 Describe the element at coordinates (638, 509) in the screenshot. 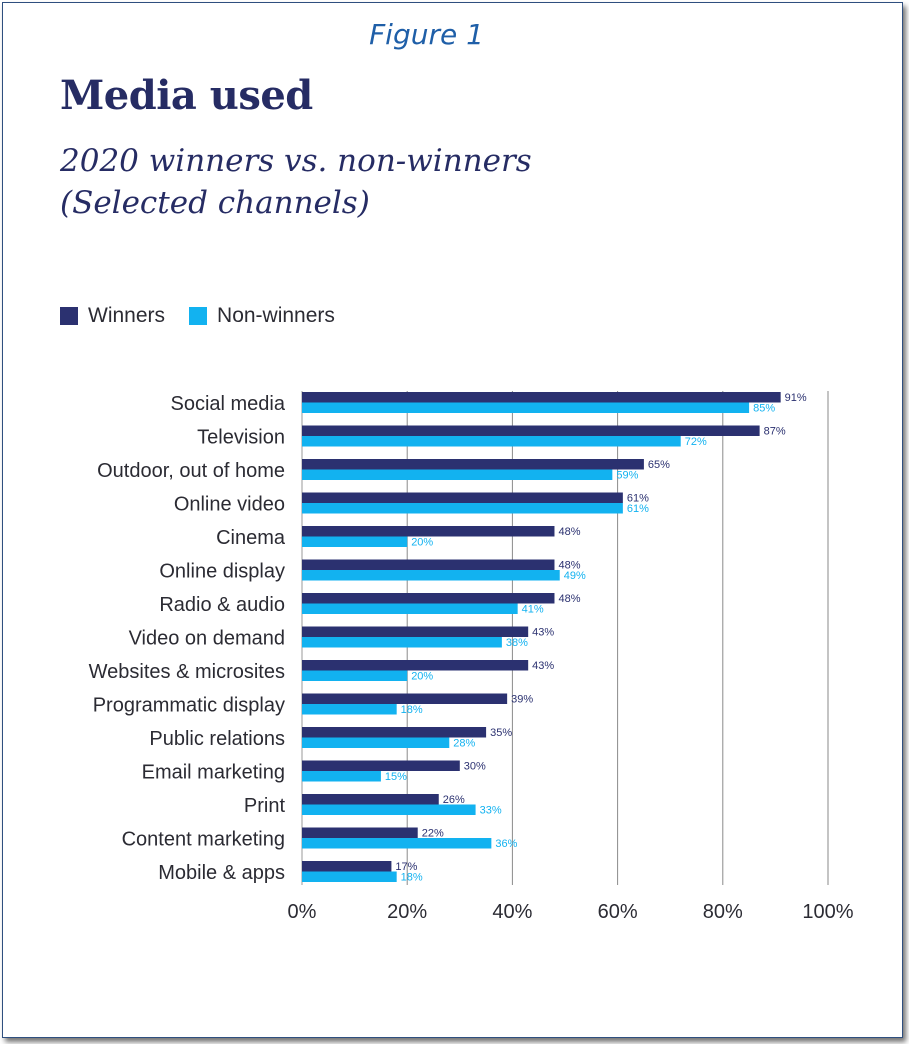

I see `value-label-non-winners: 61%` at that location.